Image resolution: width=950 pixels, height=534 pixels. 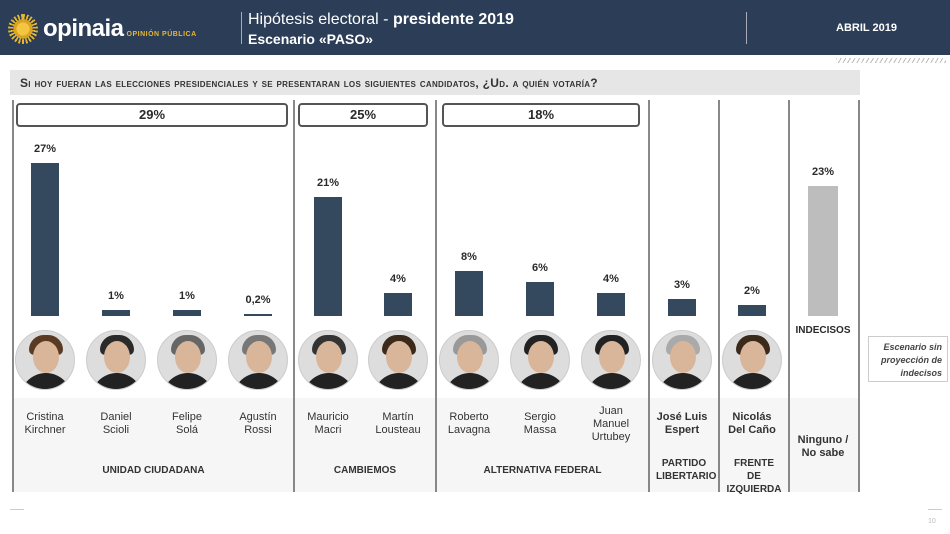 I want to click on candidate-name: Ninguno / No sabe, so click(x=823, y=447).